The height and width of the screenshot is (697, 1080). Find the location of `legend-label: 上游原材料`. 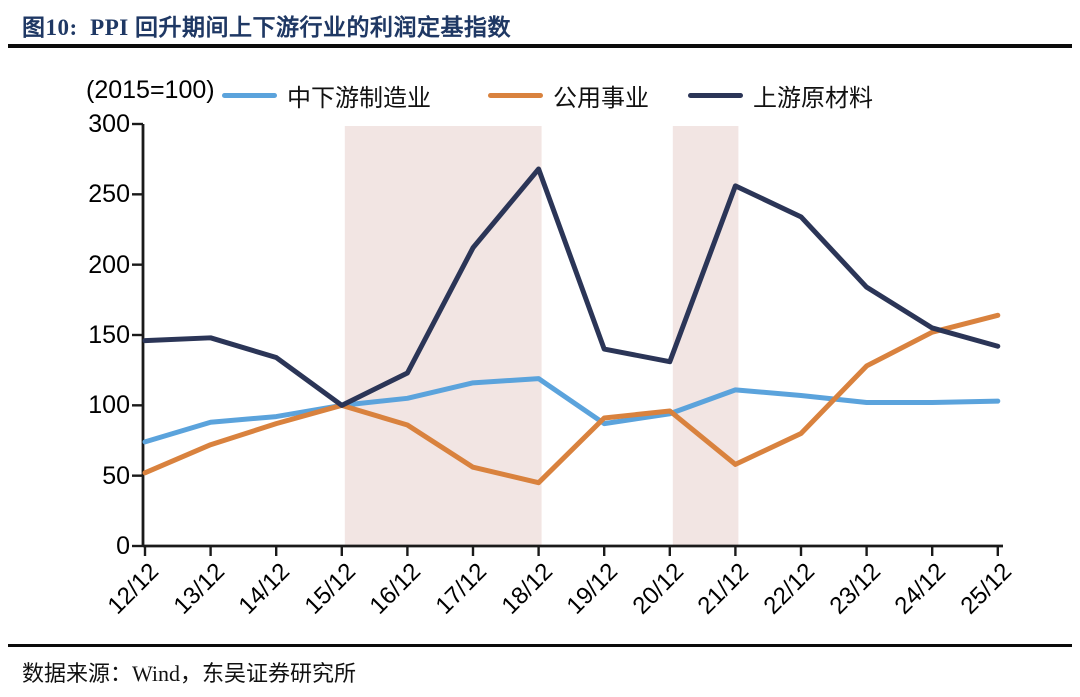

legend-label: 上游原材料 is located at coordinates (813, 98).